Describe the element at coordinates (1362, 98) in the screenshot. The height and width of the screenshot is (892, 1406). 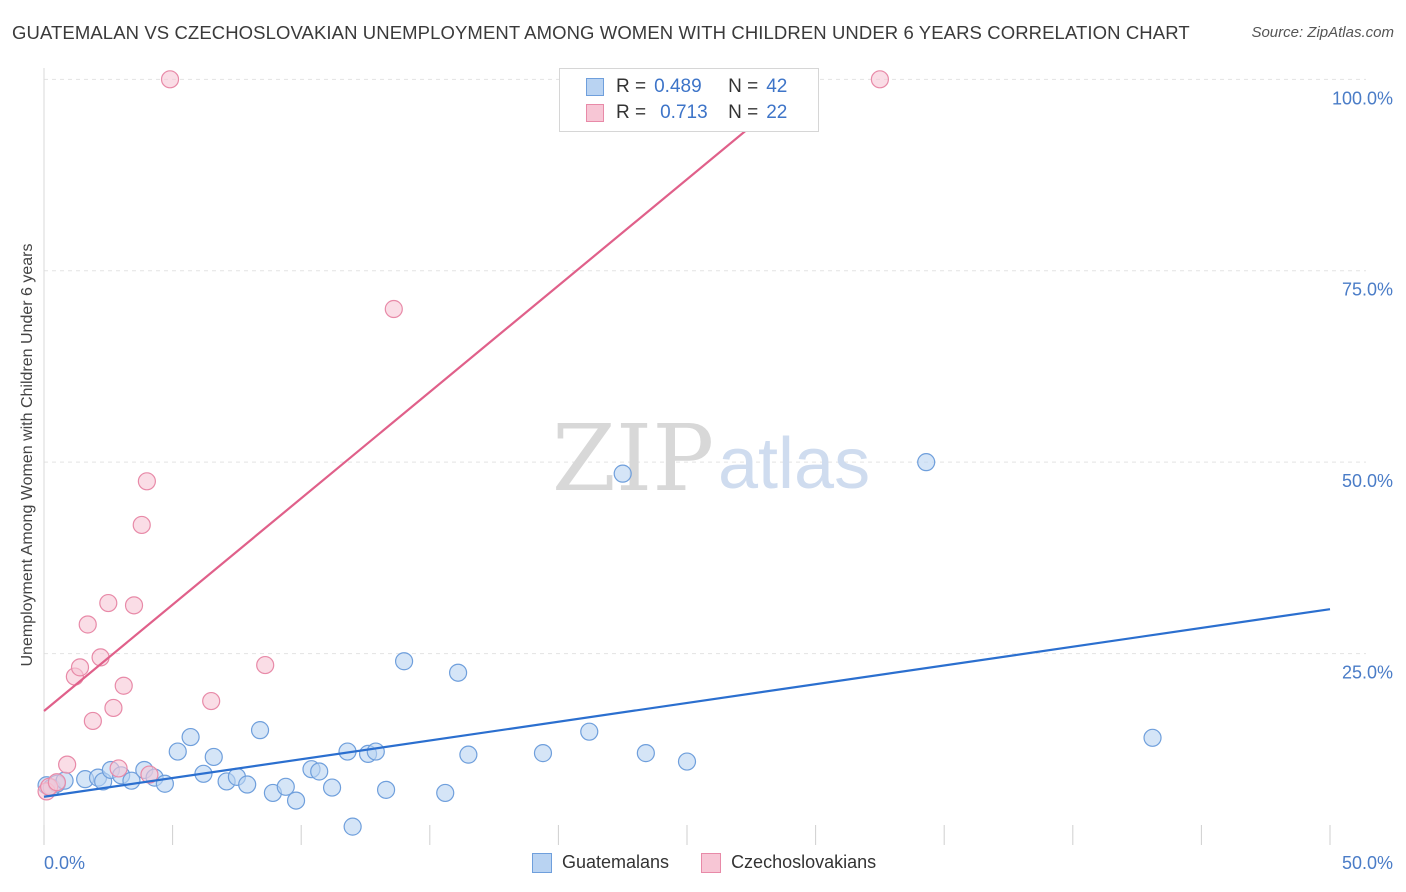
I see `y-tick-label: 100.0%` at that location.